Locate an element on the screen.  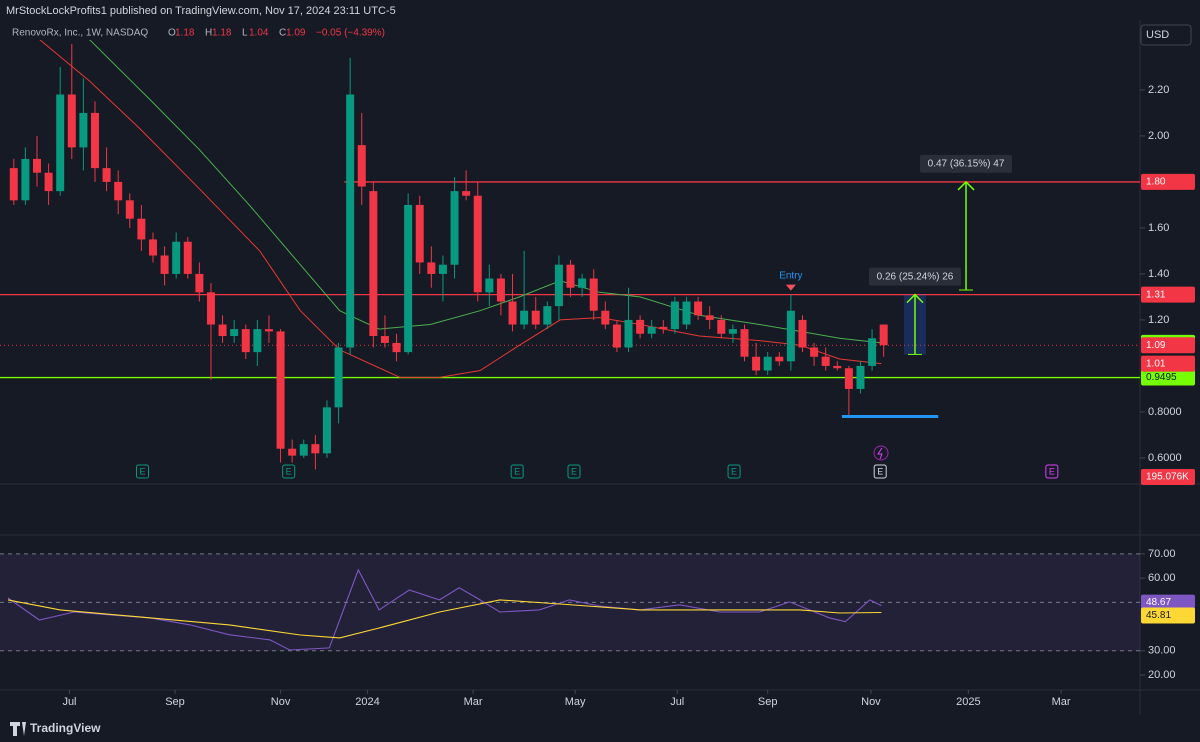
y-tick-label: 1.60 is located at coordinates (1158, 228).